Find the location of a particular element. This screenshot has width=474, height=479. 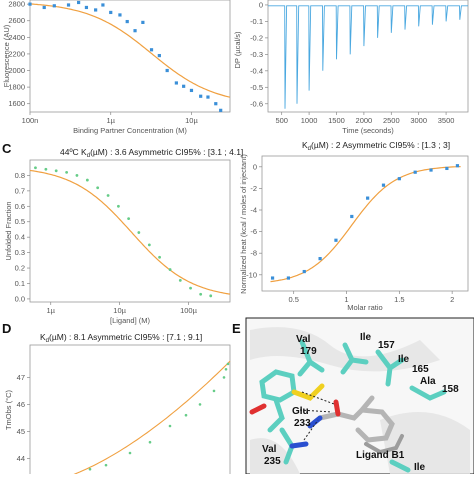

panel-d-ytick-label-3: 47 is located at coordinates (21, 377).